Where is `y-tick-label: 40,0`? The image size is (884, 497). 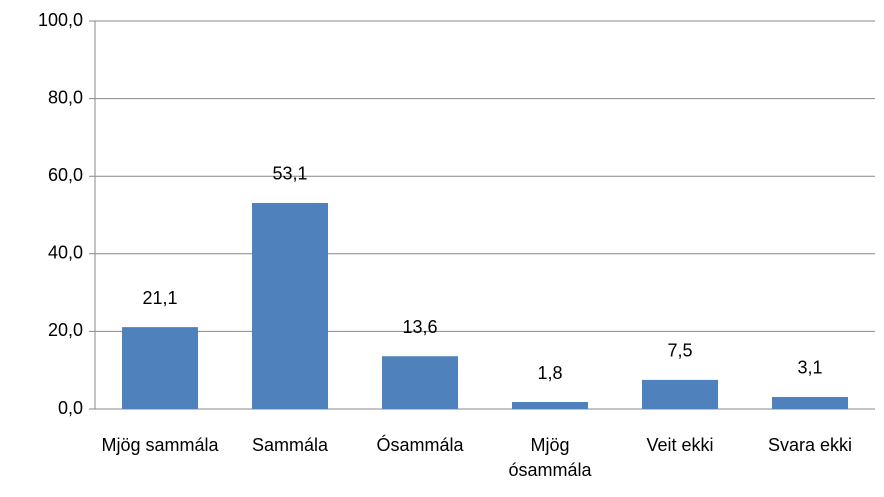
y-tick-label: 40,0 is located at coordinates (65, 253).